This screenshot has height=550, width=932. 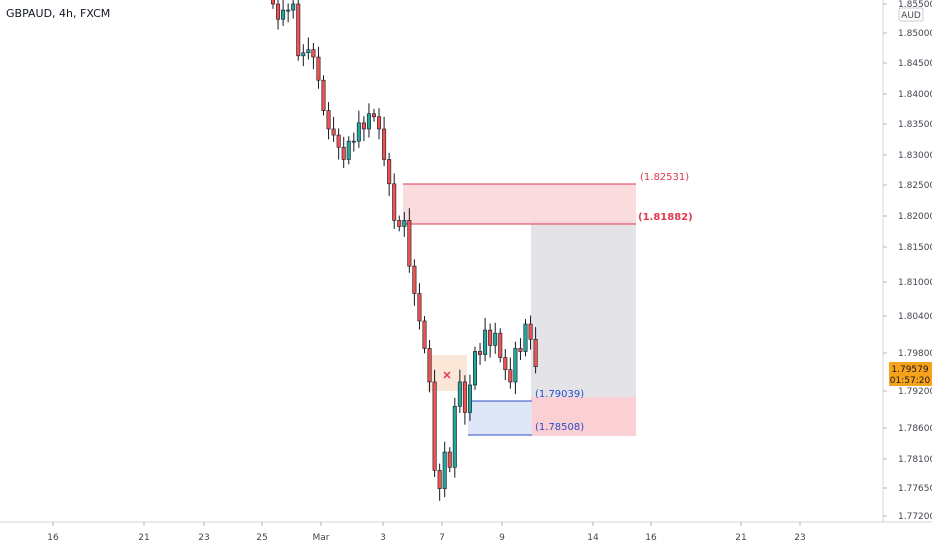 What do you see at coordinates (583, 308) in the screenshot?
I see `target-zone` at bounding box center [583, 308].